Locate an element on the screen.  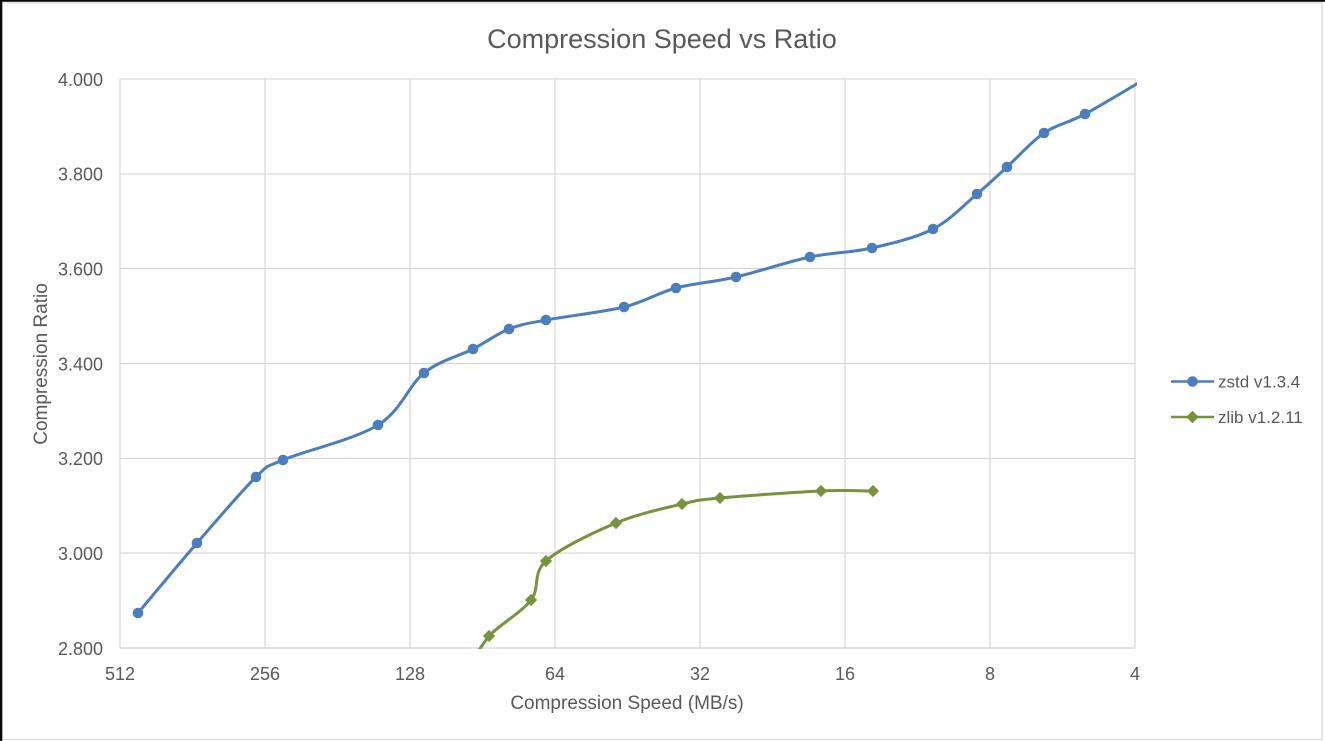
svg-text: 512 is located at coordinates (120, 674).